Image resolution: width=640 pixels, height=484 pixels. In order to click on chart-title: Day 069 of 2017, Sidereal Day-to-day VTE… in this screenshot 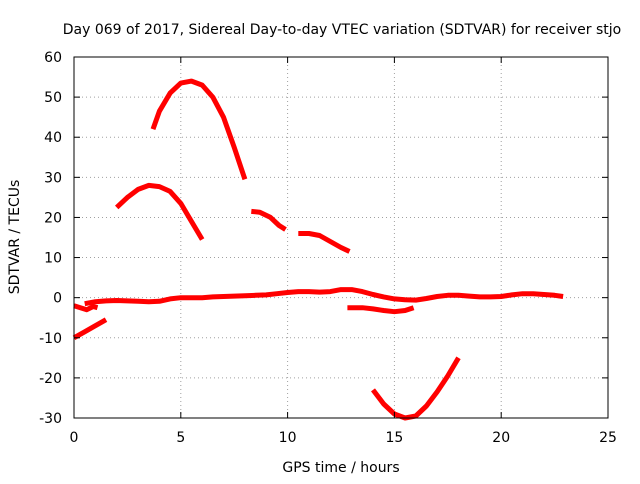, I will do `click(342, 30)`.